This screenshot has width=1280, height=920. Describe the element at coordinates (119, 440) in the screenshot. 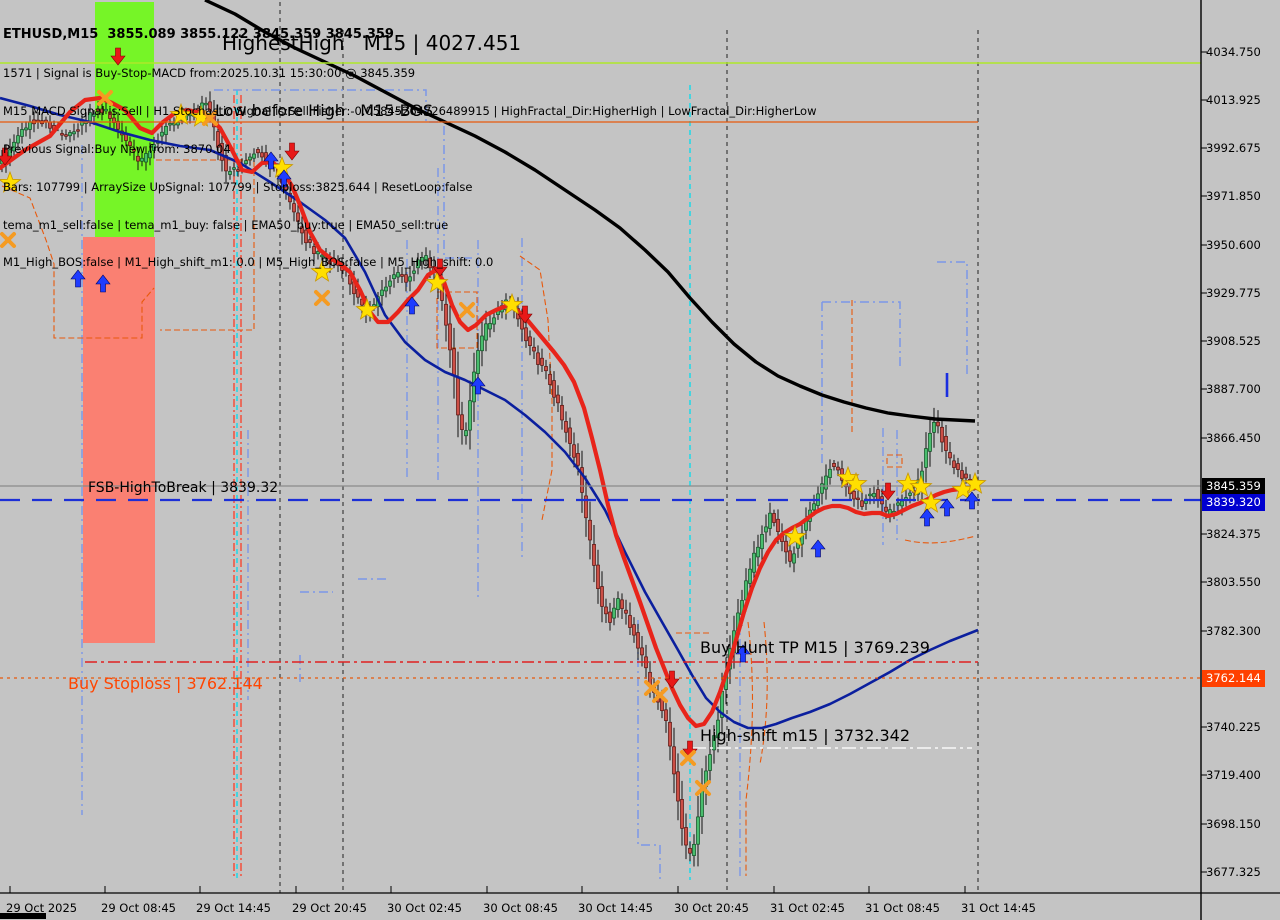

I see `salmon-zone` at that location.